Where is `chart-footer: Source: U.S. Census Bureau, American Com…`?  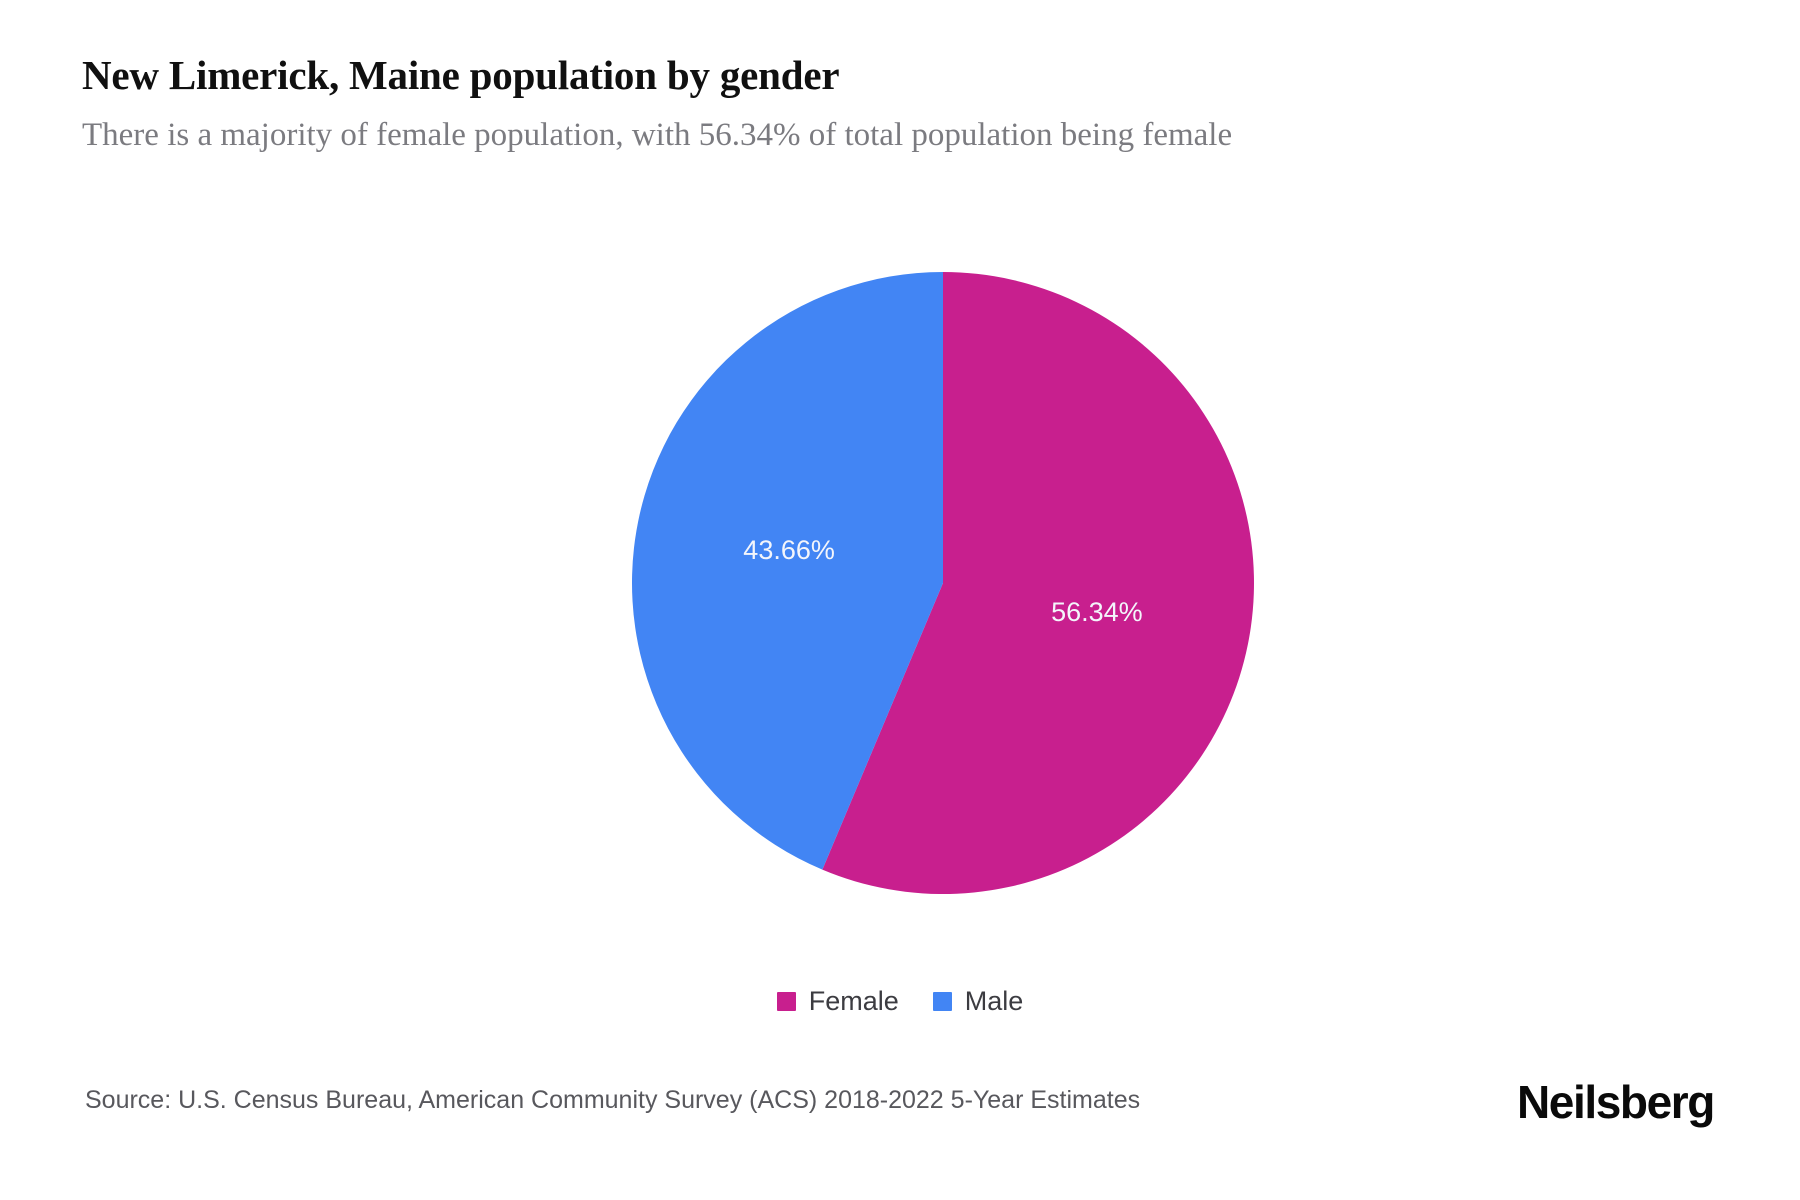
chart-footer: Source: U.S. Census Bureau, American Com… is located at coordinates (900, 1110).